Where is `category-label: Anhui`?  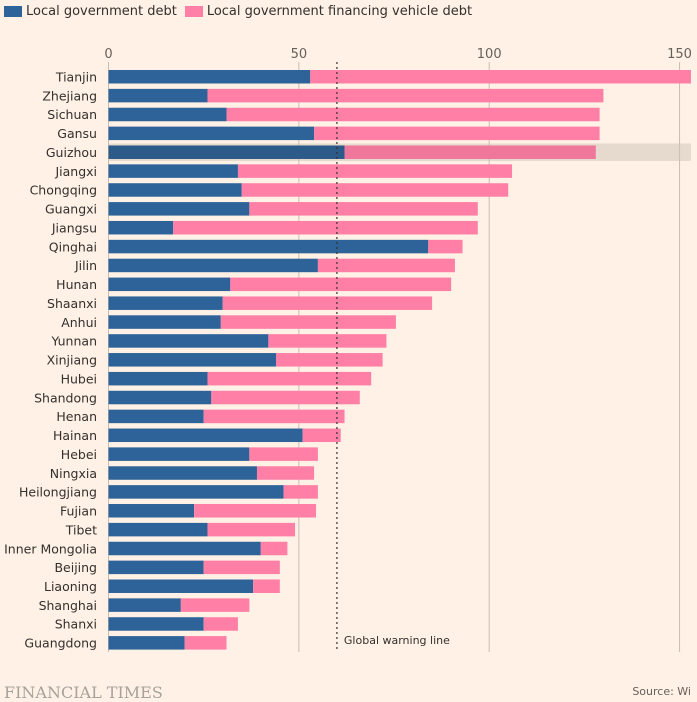 category-label: Anhui is located at coordinates (79, 322).